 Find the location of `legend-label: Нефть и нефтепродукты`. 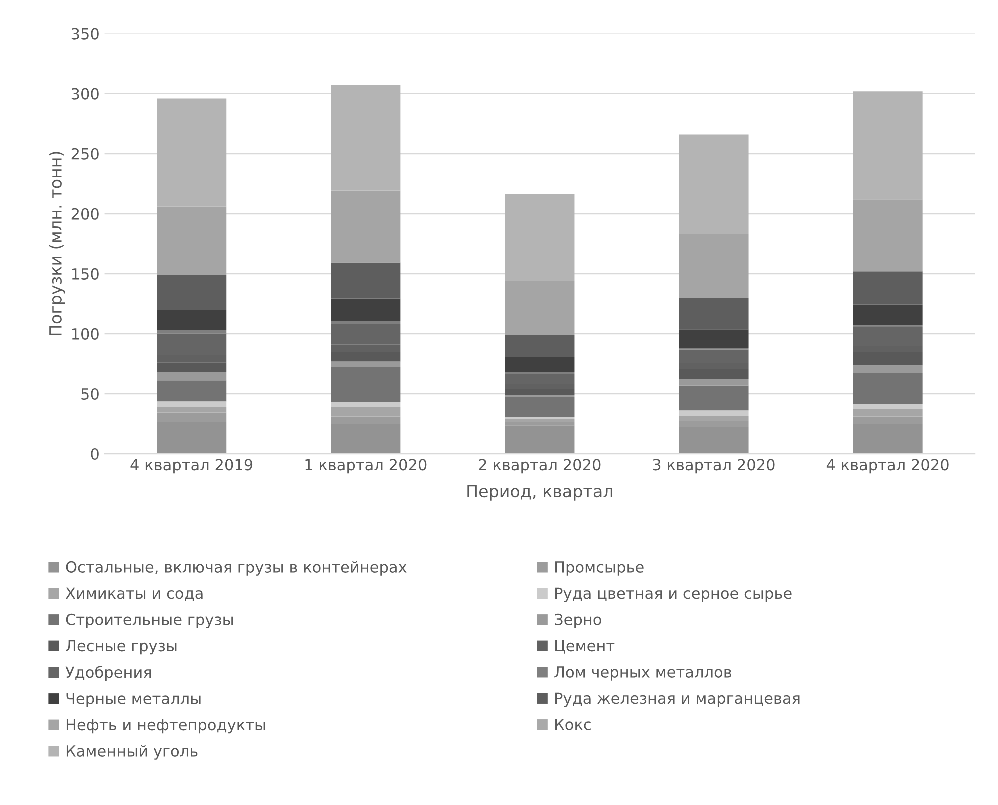

legend-label: Нефть и нефтепродукты is located at coordinates (166, 726).